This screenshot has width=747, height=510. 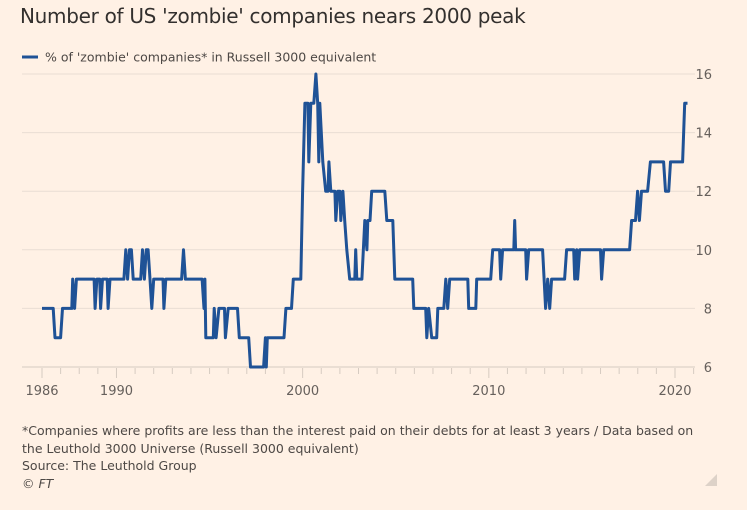 What do you see at coordinates (703, 75) in the screenshot?
I see `y-tick-label: 16` at bounding box center [703, 75].